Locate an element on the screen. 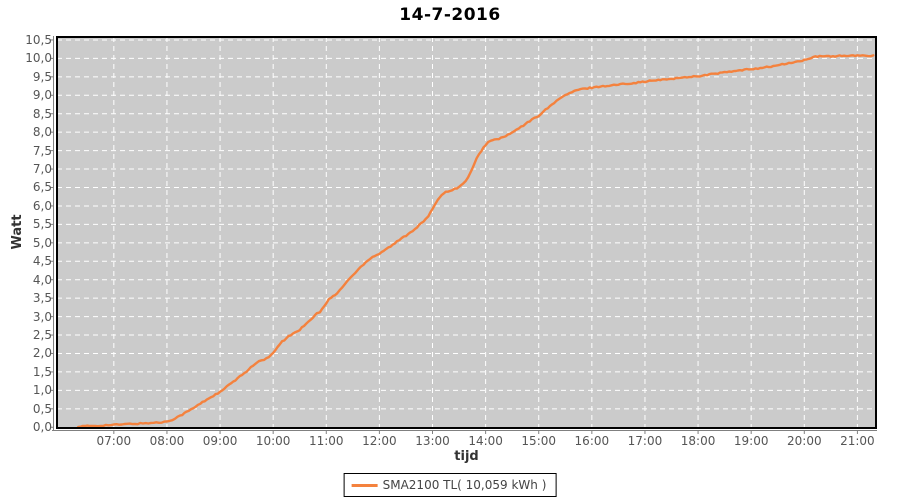 Image resolution: width=900 pixels, height=500 pixels. x-tick-label: 20:00 is located at coordinates (804, 441).